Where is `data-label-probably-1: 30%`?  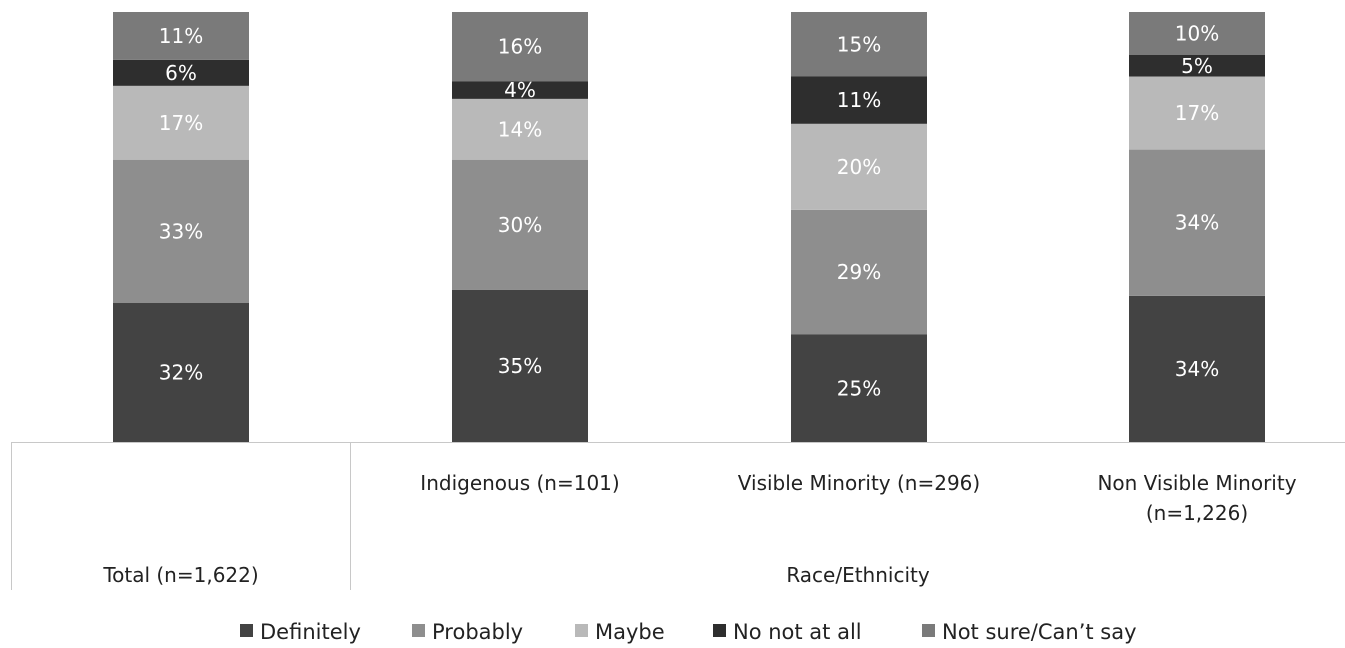
data-label-probably-1: 30% is located at coordinates (520, 225).